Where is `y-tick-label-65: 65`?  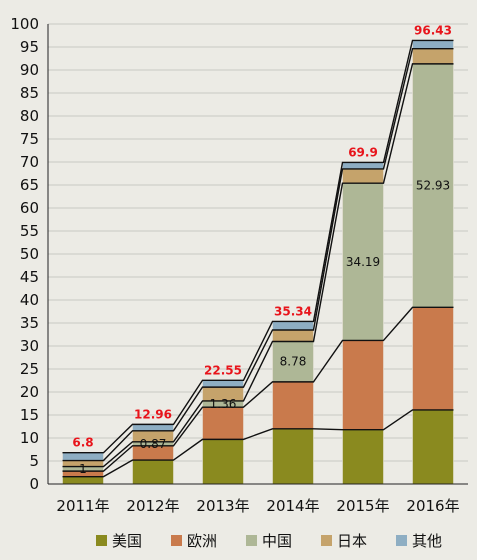 y-tick-label-65: 65 is located at coordinates (29, 185).